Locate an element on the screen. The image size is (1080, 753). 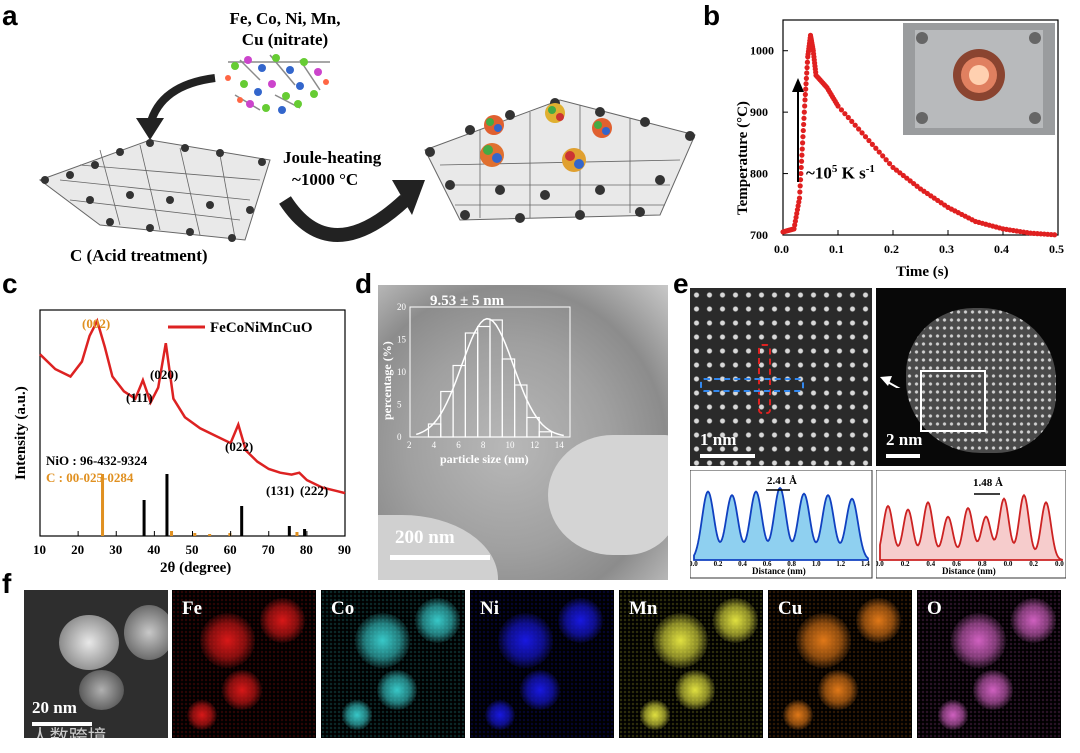
chart-b-points is located at coordinates (919, 135).